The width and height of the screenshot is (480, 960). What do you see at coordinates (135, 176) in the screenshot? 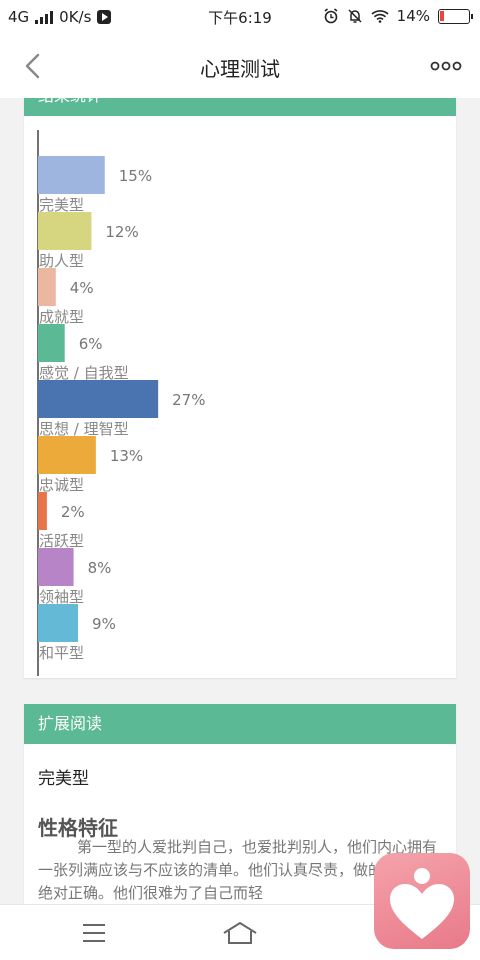
I see `chart-value-label: 15%` at bounding box center [135, 176].